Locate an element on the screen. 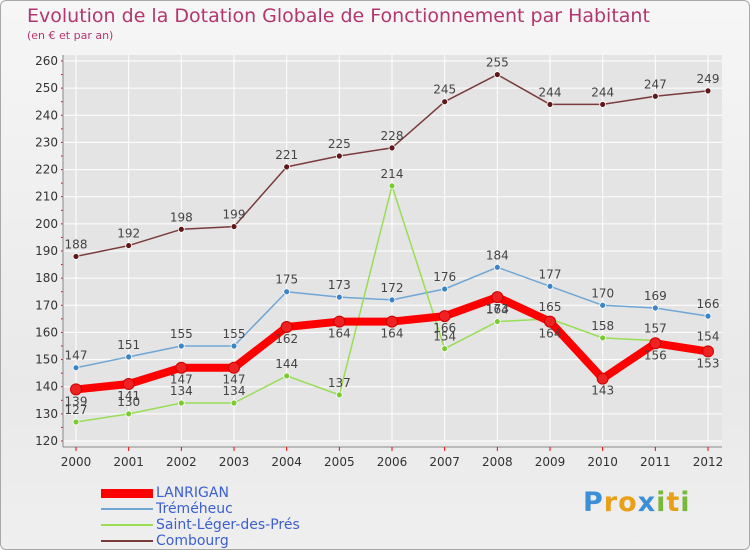  data-label: 139 is located at coordinates (76, 401).